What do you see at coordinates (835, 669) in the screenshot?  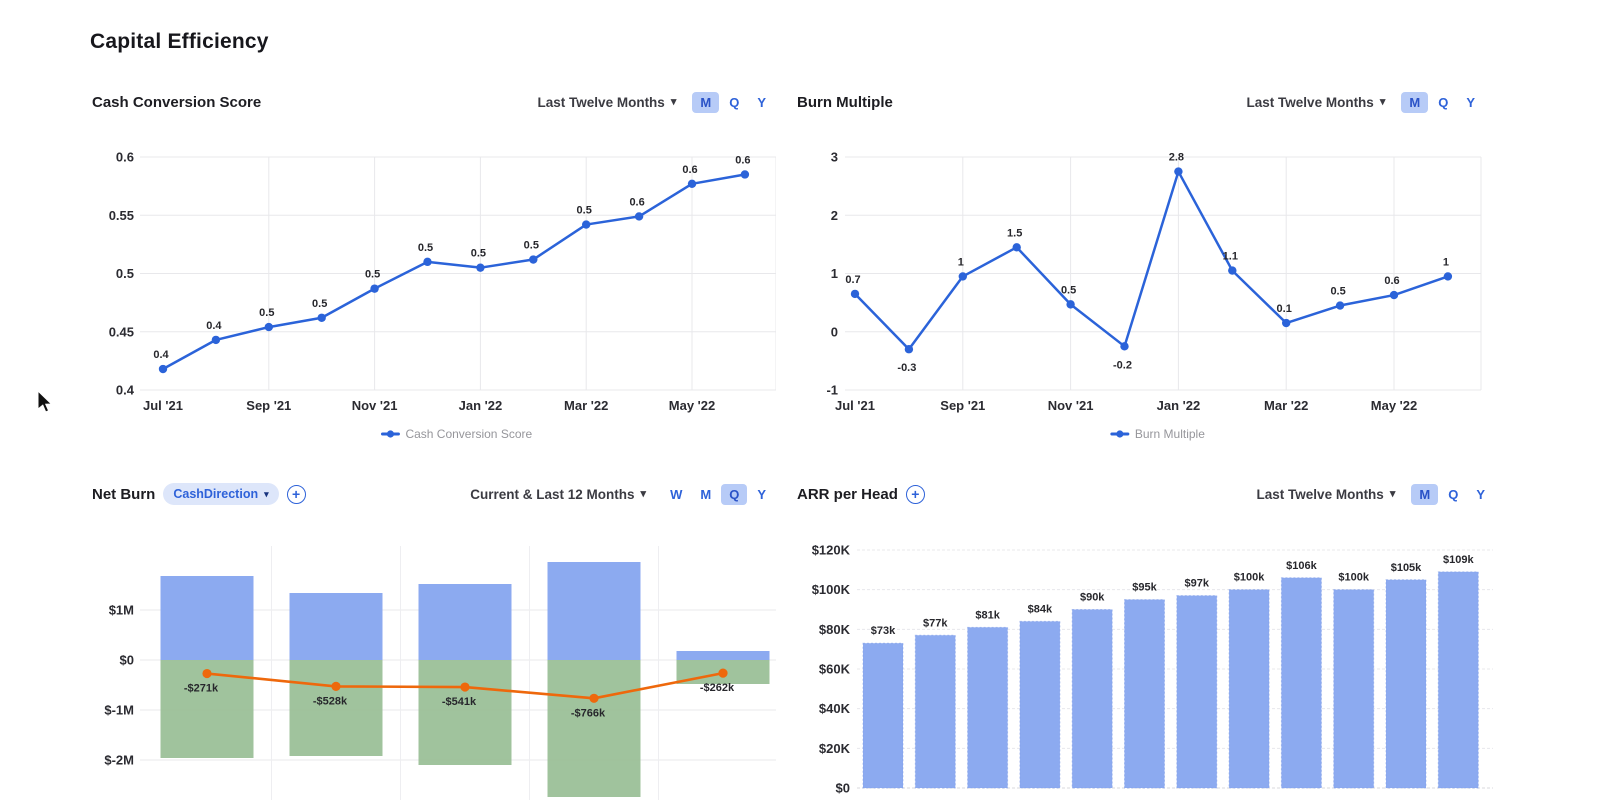 I see `y-axis-tick-label: $60K` at bounding box center [835, 669].